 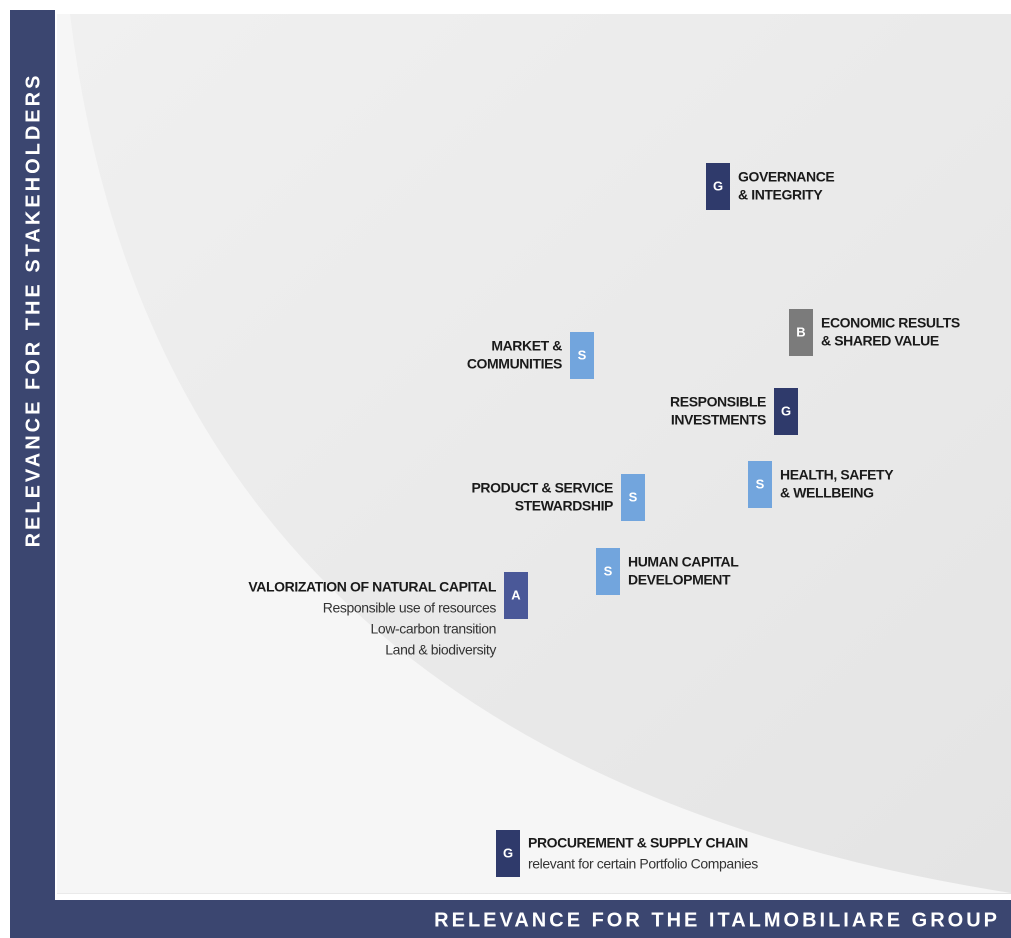 I want to click on item-subline: Low-carbon transition, so click(x=433, y=629).